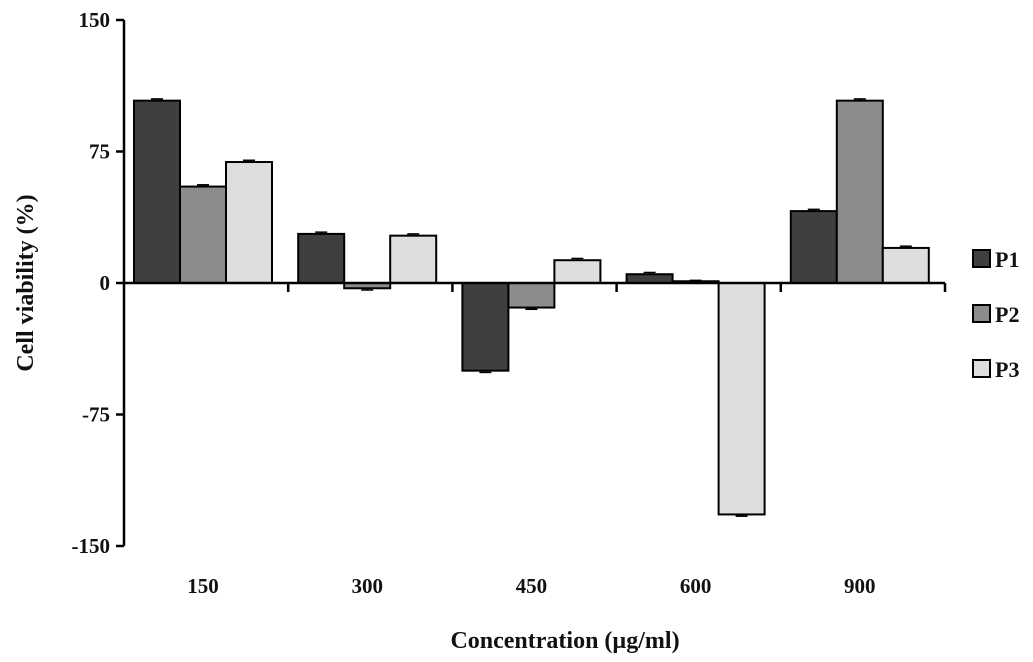  I want to click on x-tick-label-600: 600, so click(696, 586).